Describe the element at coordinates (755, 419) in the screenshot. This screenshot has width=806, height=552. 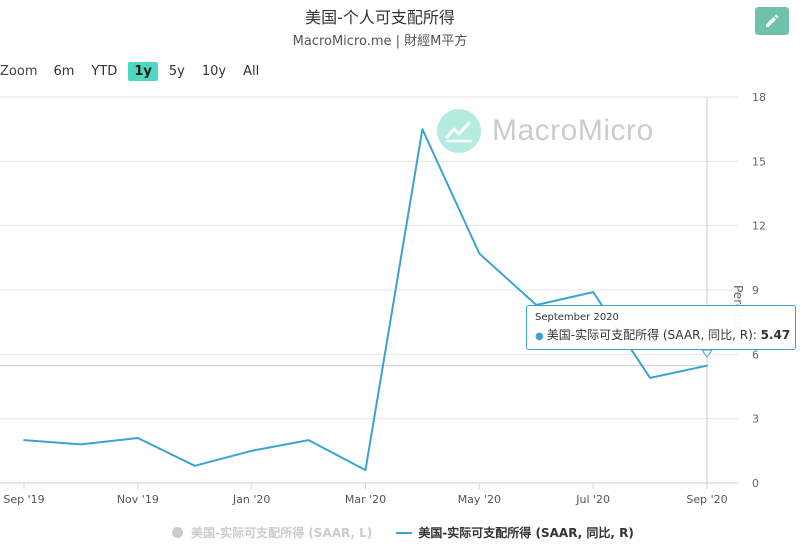
I see `y-tick-label-3: 3` at that location.